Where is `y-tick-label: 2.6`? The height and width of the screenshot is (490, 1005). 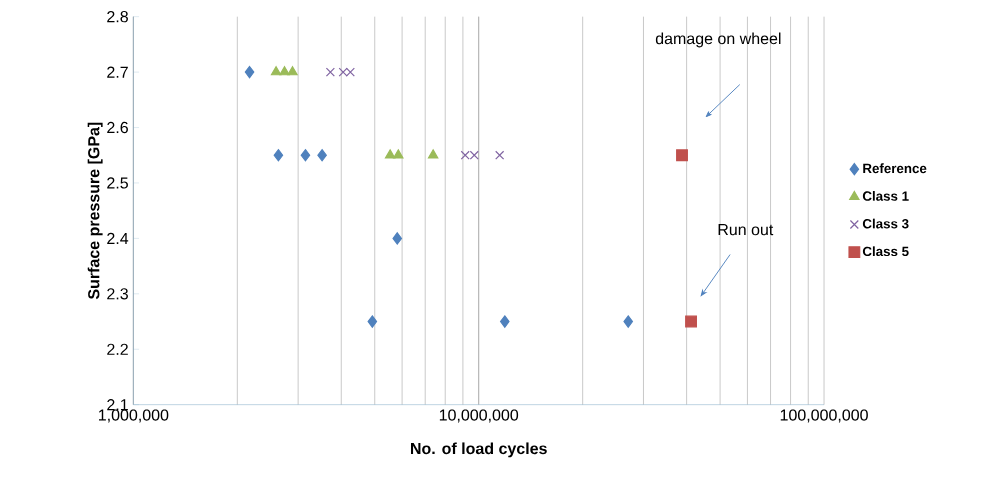
y-tick-label: 2.6 is located at coordinates (117, 127).